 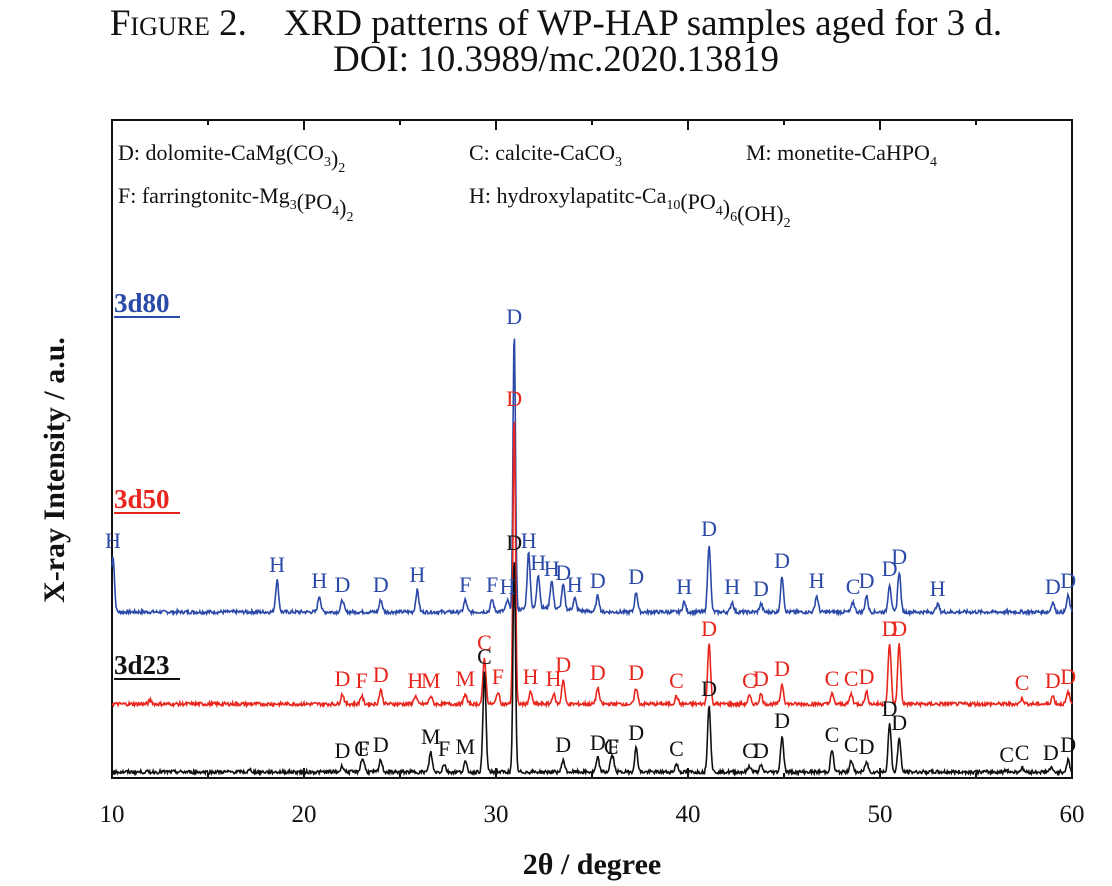 What do you see at coordinates (142, 665) in the screenshot?
I see `sample-label-3d23: 3d23` at bounding box center [142, 665].